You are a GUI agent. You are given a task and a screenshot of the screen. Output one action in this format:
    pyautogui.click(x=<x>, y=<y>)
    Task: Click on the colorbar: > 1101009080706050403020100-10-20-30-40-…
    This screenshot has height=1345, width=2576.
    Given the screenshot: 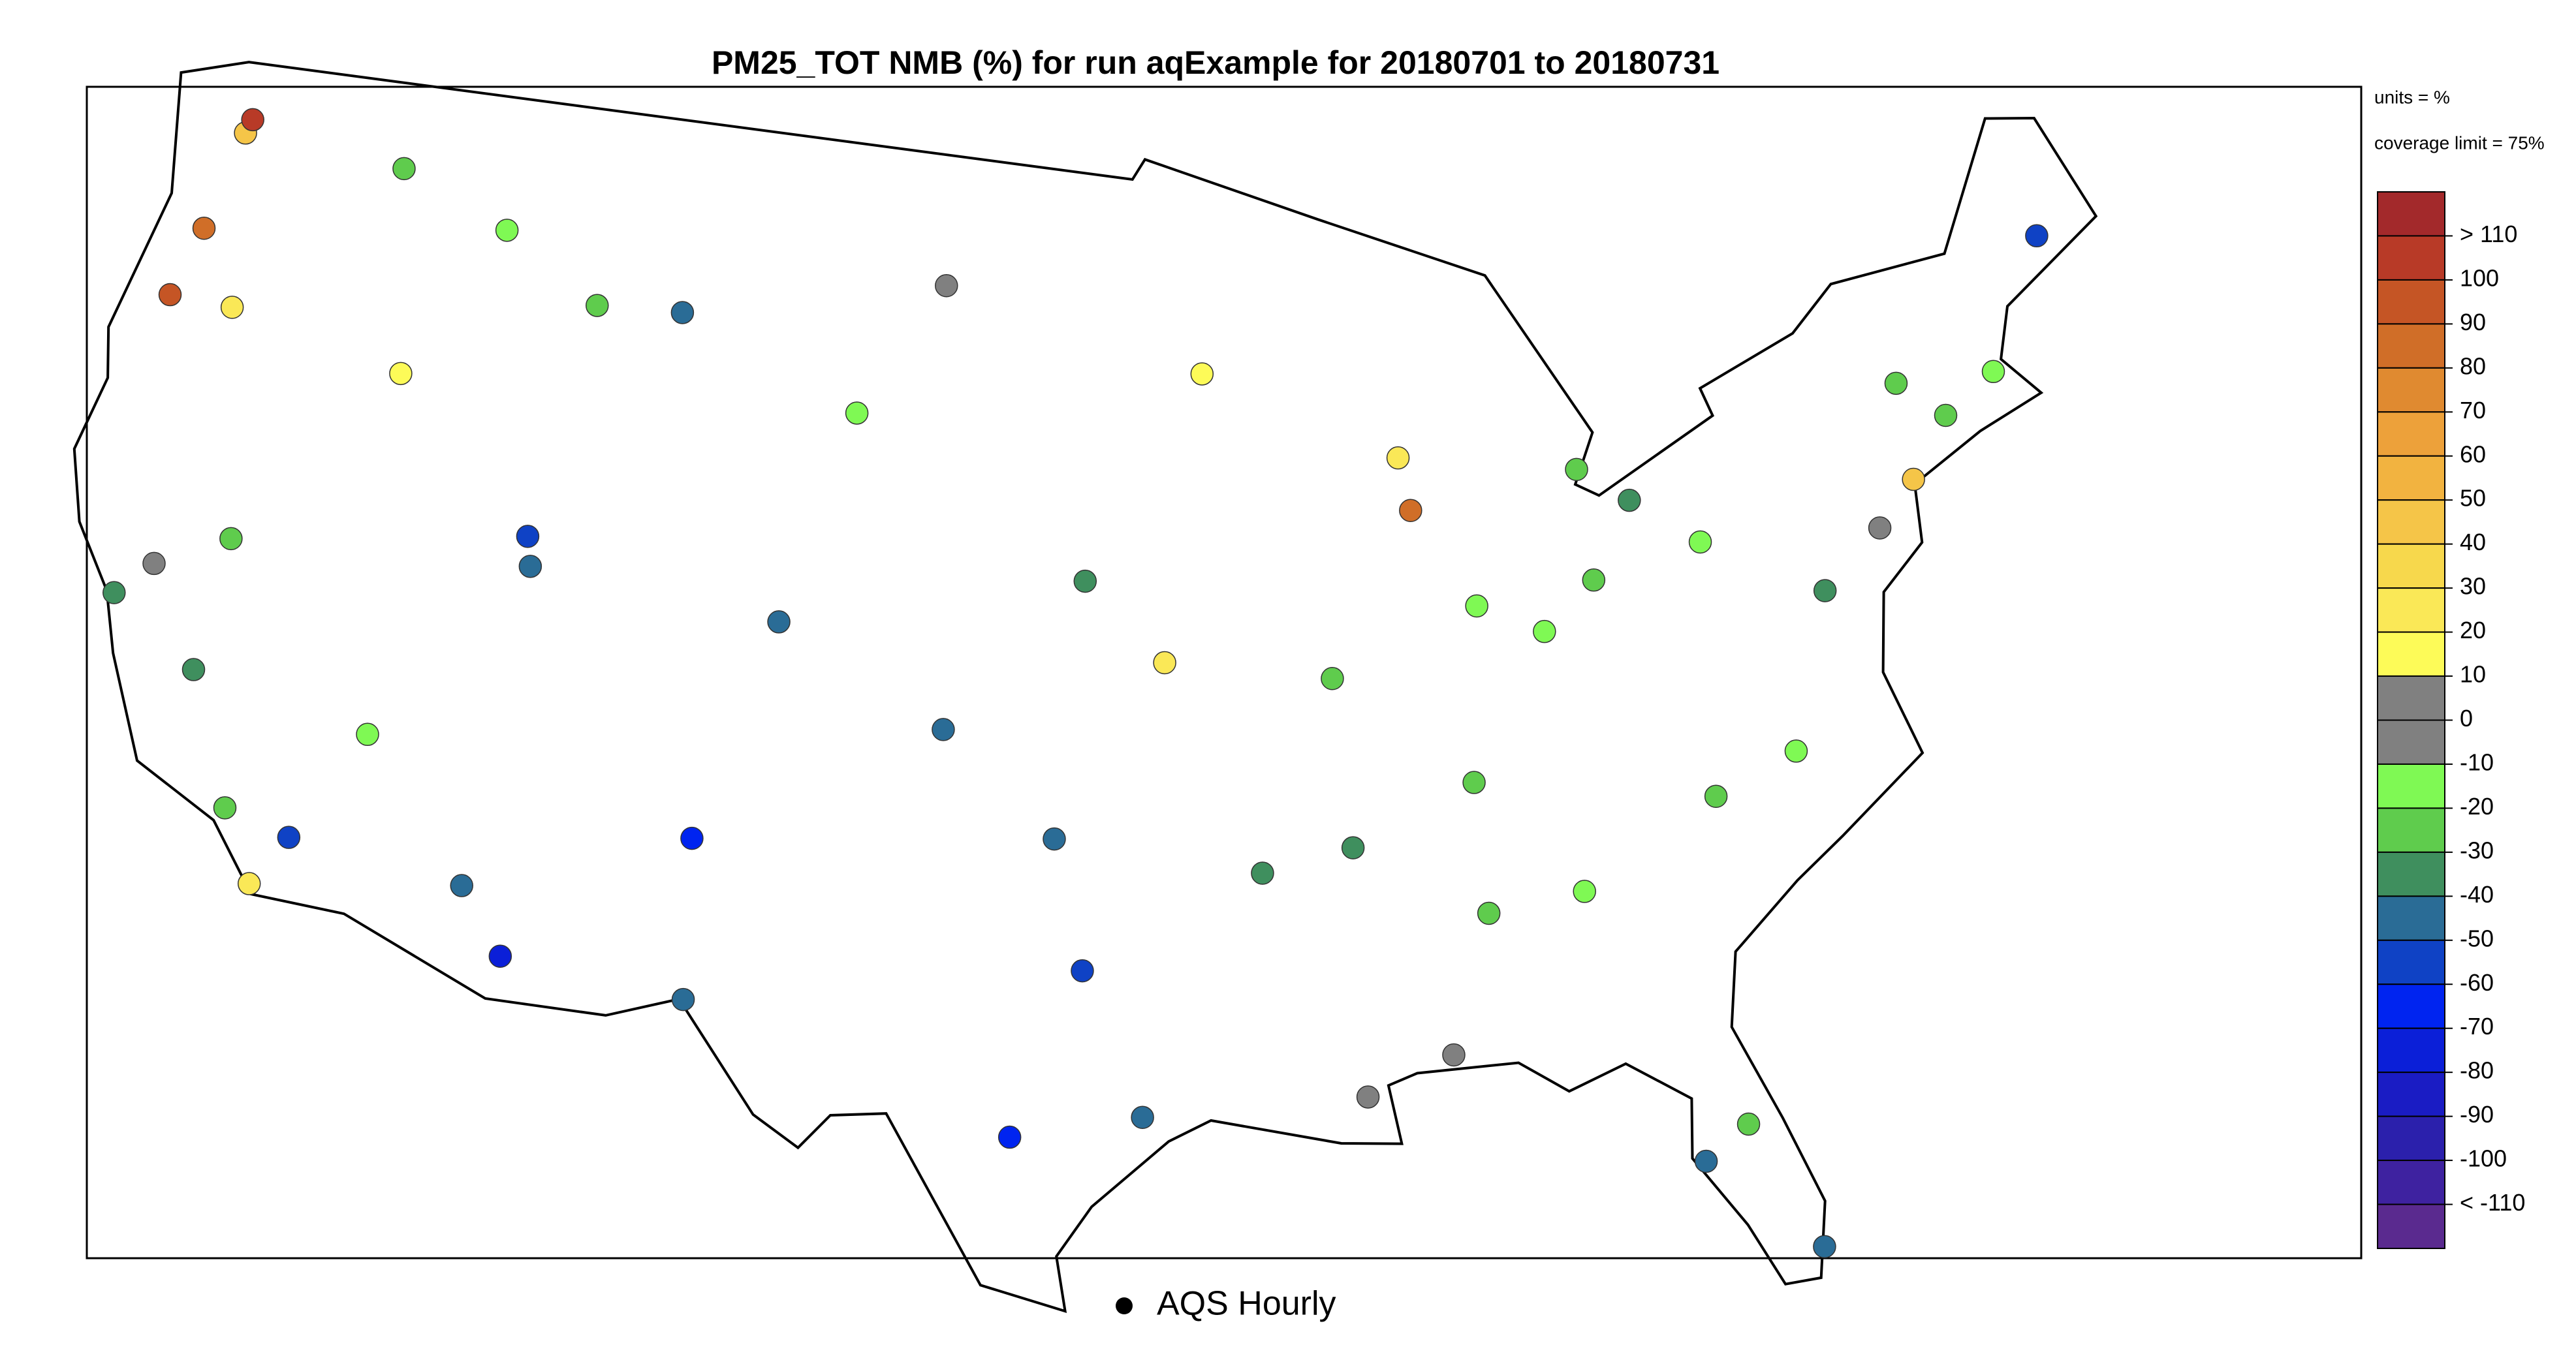 What is the action you would take?
    pyautogui.click(x=2451, y=720)
    